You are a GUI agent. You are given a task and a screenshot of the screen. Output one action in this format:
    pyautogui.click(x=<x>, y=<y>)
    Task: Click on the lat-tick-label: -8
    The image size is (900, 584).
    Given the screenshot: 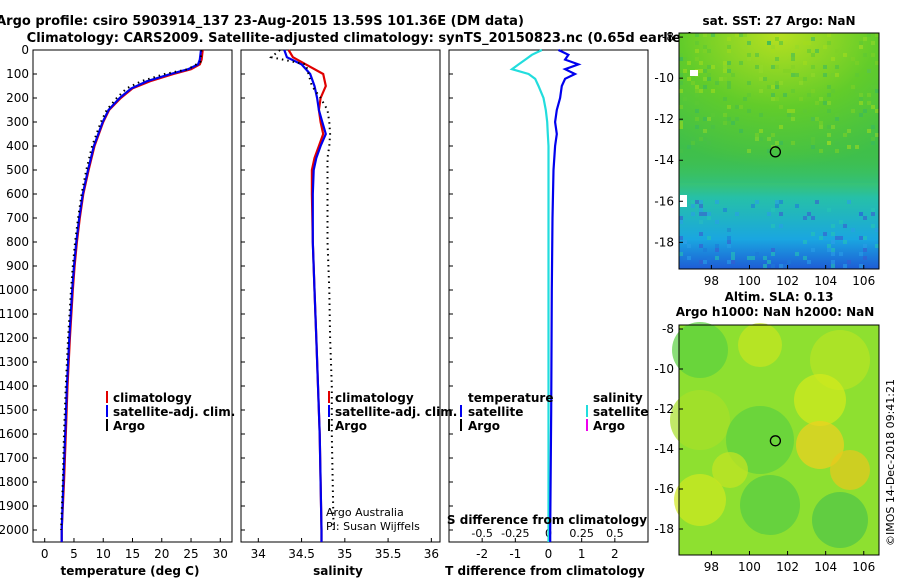 What is the action you would take?
    pyautogui.click(x=668, y=329)
    